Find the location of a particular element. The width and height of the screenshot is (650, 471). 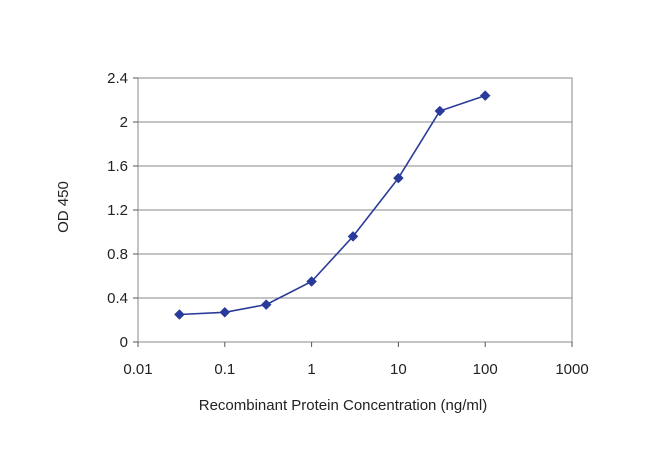

x-tick-label: 0.1 is located at coordinates (224, 369).